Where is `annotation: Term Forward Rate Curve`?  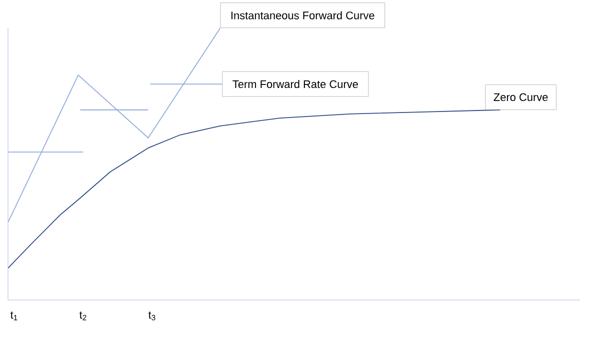 annotation: Term Forward Rate Curve is located at coordinates (295, 84).